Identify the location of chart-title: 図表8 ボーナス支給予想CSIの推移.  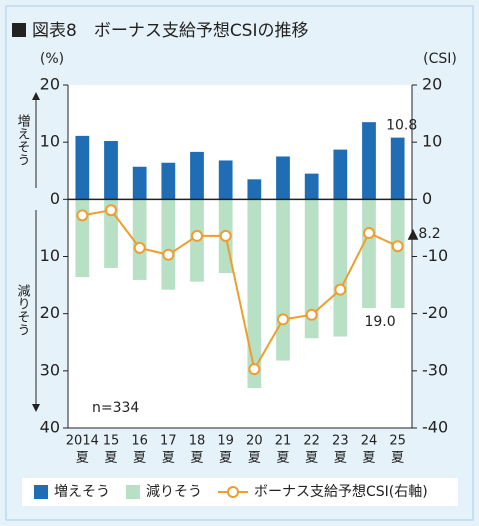
(170, 31).